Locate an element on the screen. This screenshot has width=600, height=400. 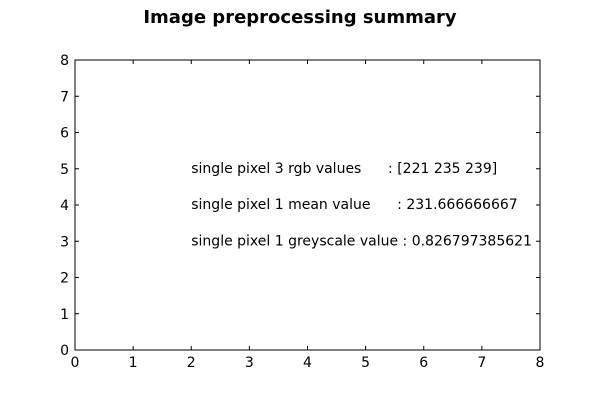
y-tick-label: 1 is located at coordinates (64, 315).